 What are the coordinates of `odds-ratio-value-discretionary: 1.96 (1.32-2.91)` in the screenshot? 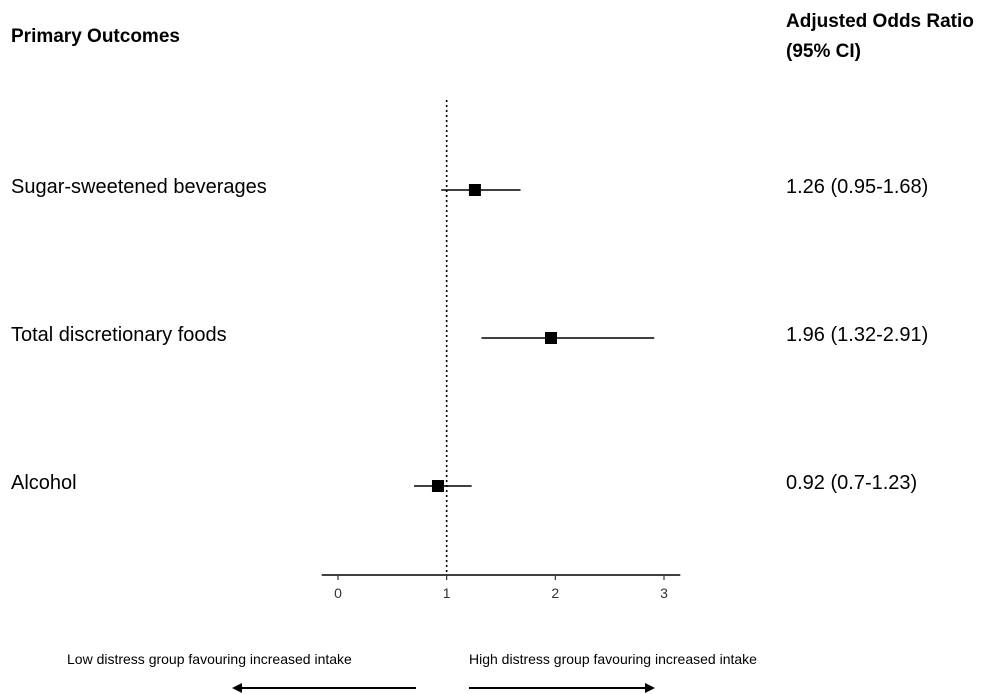 It's located at (857, 335).